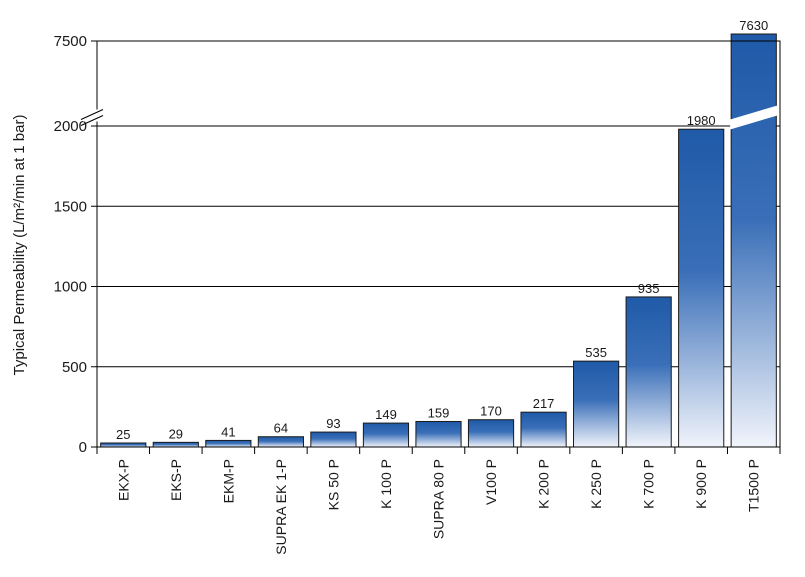 The image size is (805, 577). I want to click on y-axis-break-icon, so click(92, 117).